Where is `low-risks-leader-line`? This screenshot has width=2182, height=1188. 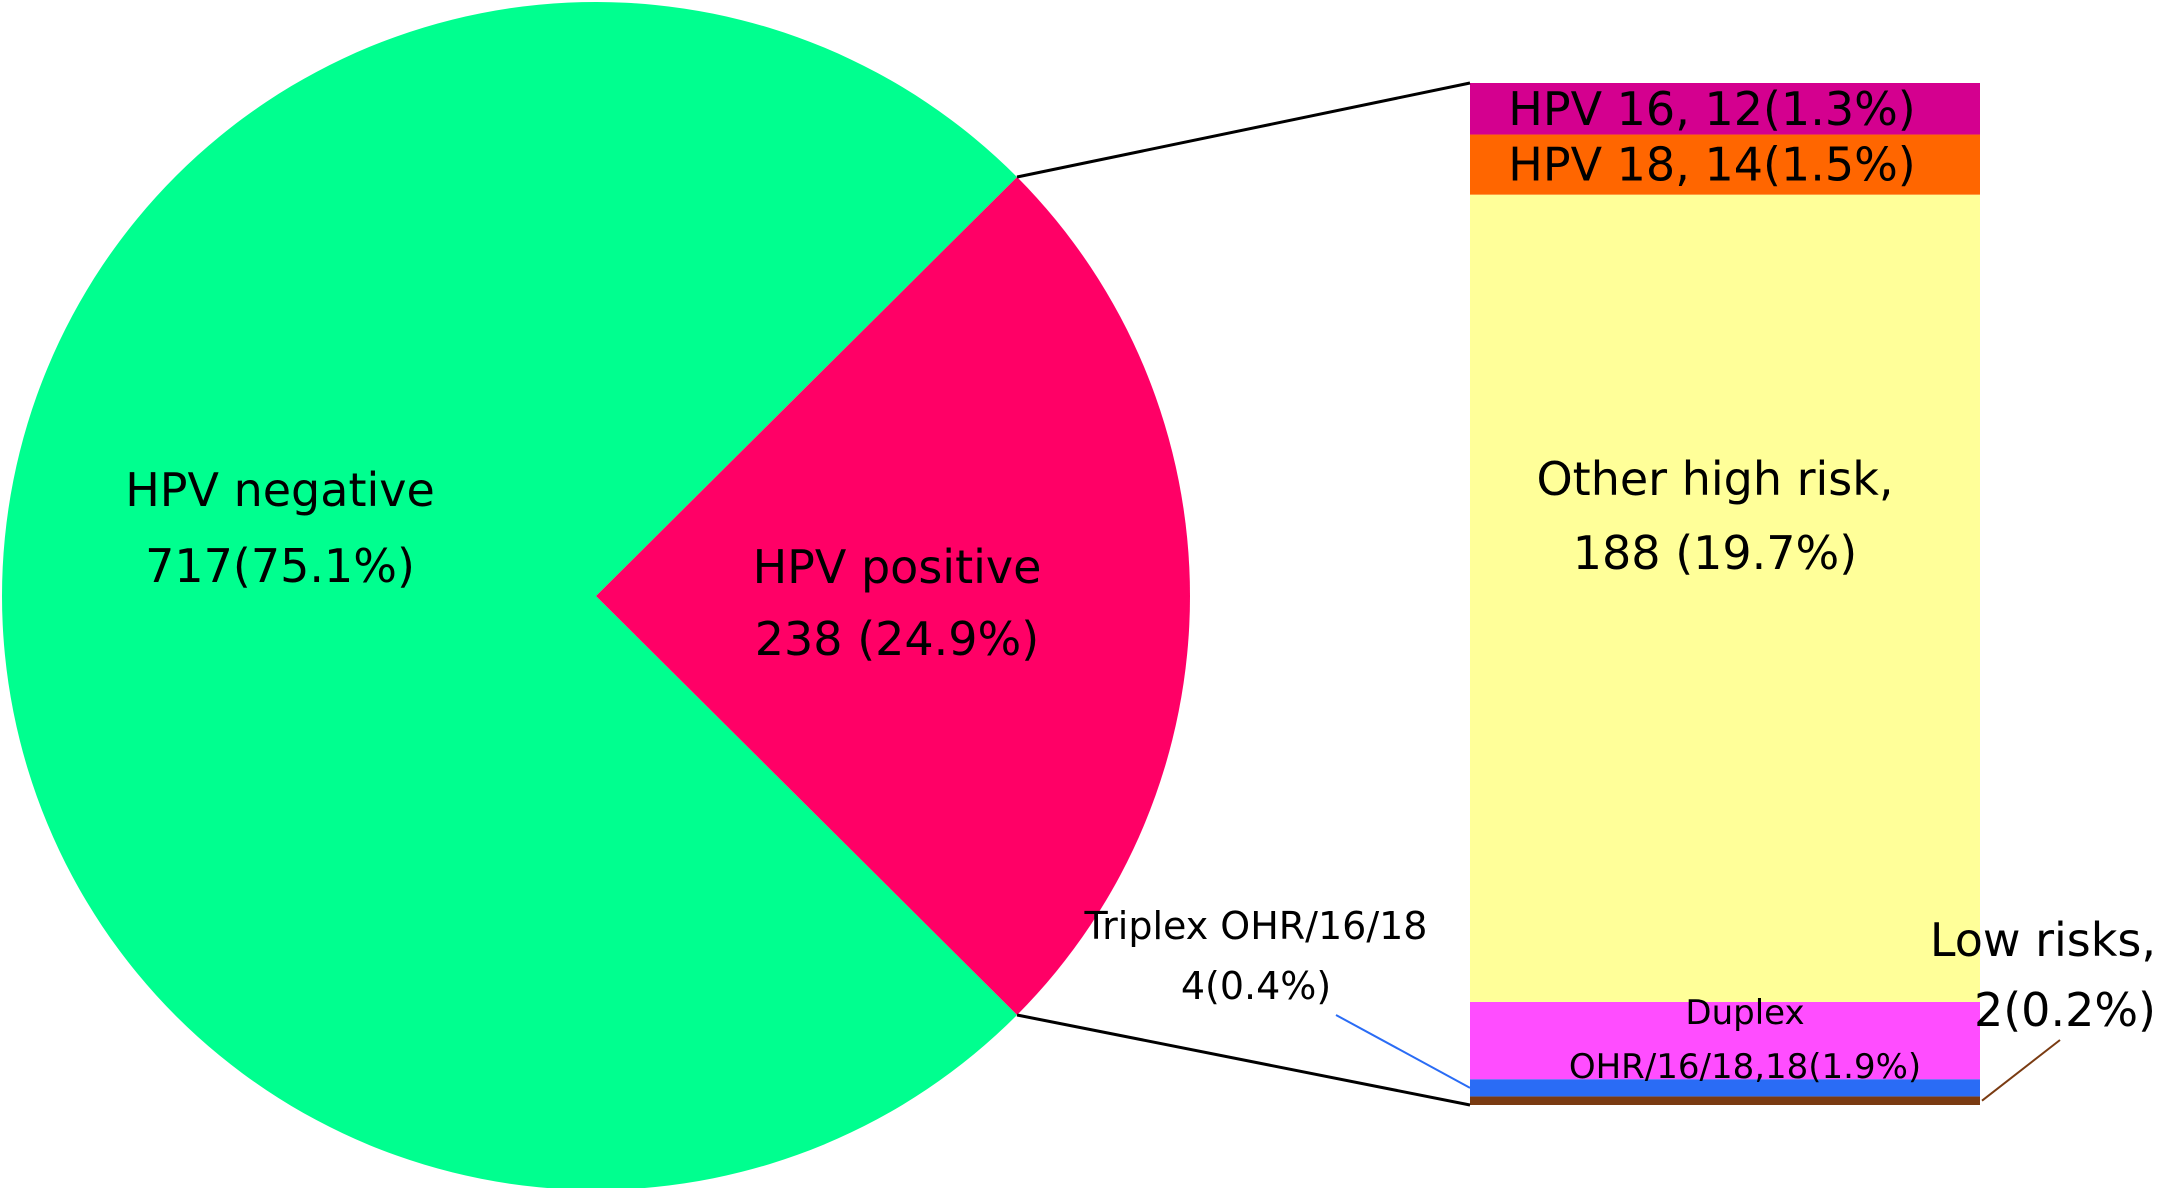 low-risks-leader-line is located at coordinates (2021, 1070).